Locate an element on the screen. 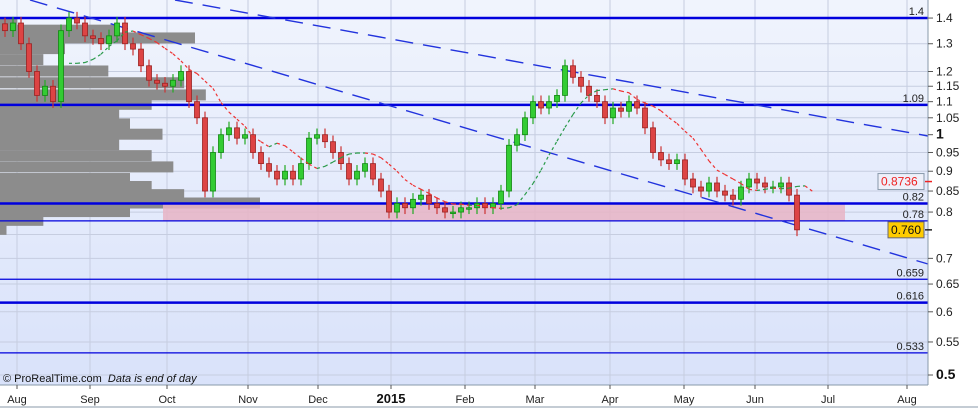  level-label: 0.659 is located at coordinates (910, 273).